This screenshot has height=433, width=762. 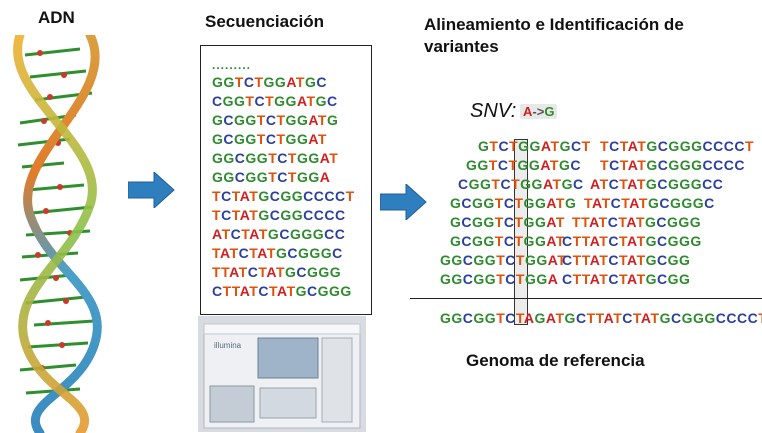 I want to click on reference-divider-line, so click(x=586, y=298).